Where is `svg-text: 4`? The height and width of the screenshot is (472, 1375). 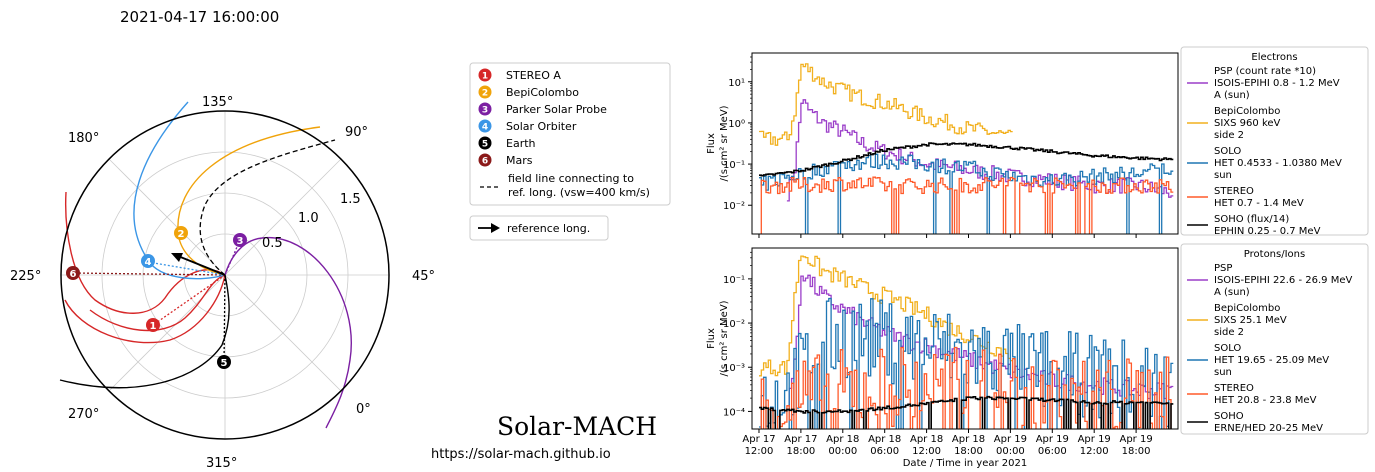
svg-text: 4 is located at coordinates (485, 128).